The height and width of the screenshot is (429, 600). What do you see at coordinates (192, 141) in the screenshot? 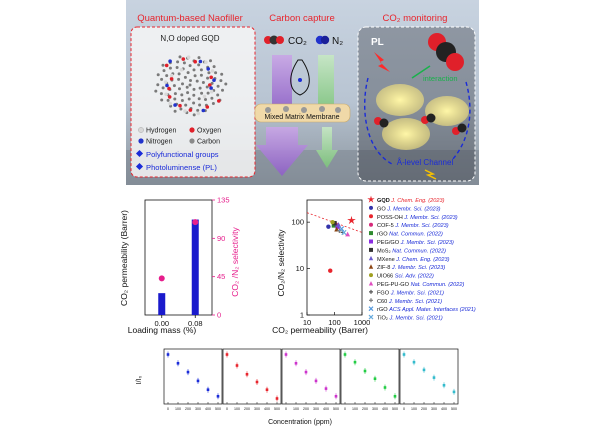
I see `legend-dot-carbon` at bounding box center [192, 141].